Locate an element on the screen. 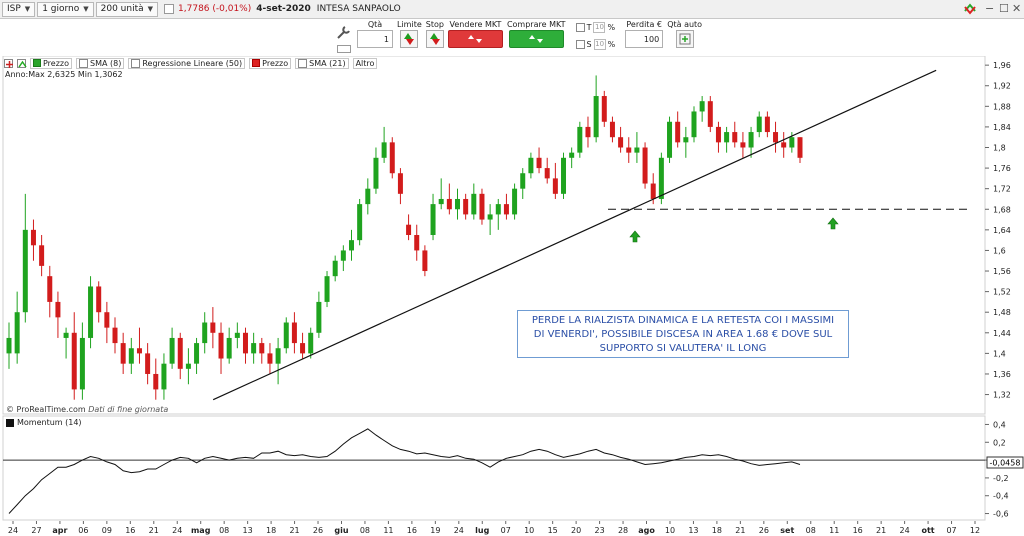 This screenshot has height=536, width=1024. timeframe-selector: 1 giorno ▼ is located at coordinates (65, 9).